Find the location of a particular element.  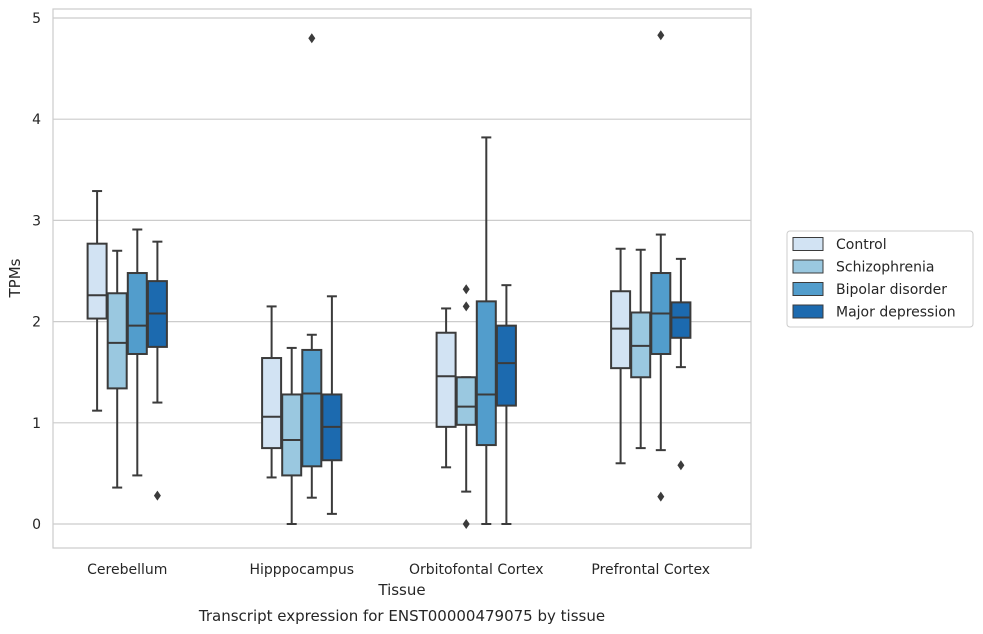

legend-label: Major depression is located at coordinates (896, 313).